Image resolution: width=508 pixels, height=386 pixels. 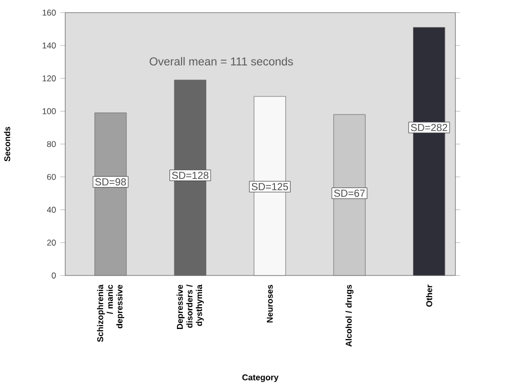 What do you see at coordinates (269, 303) in the screenshot?
I see `x-tick-label: Neuroses` at bounding box center [269, 303].